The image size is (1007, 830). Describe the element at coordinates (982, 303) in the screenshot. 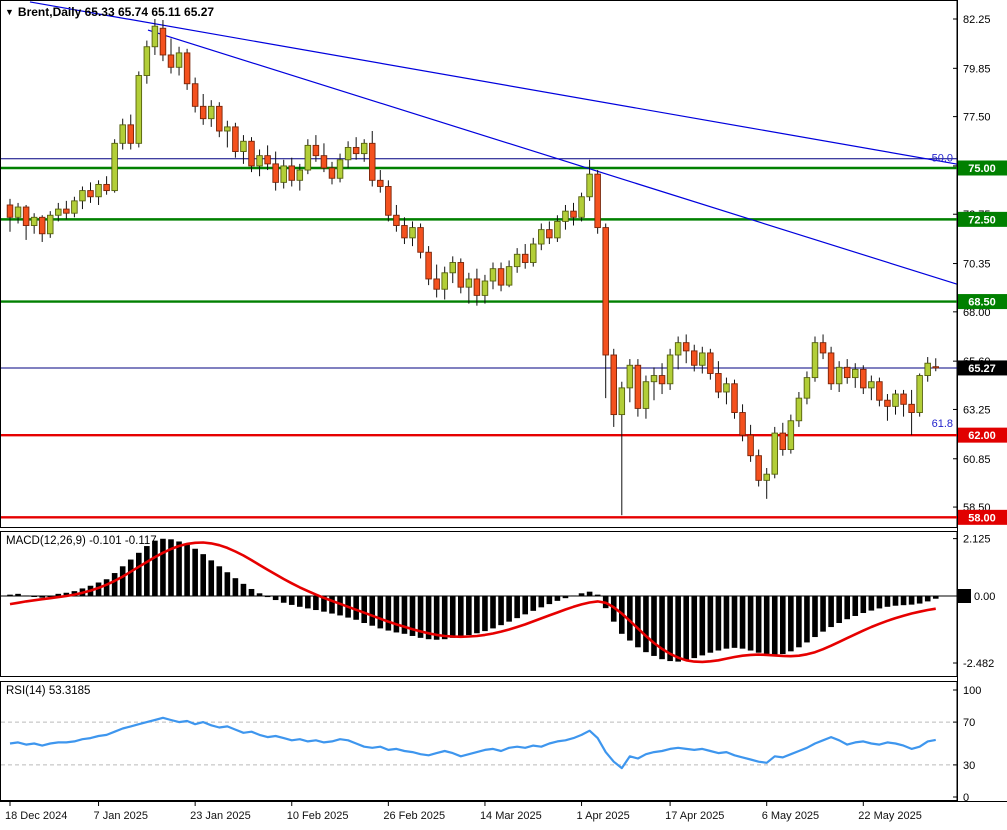

I see `svg-text: 68.50` at that location.